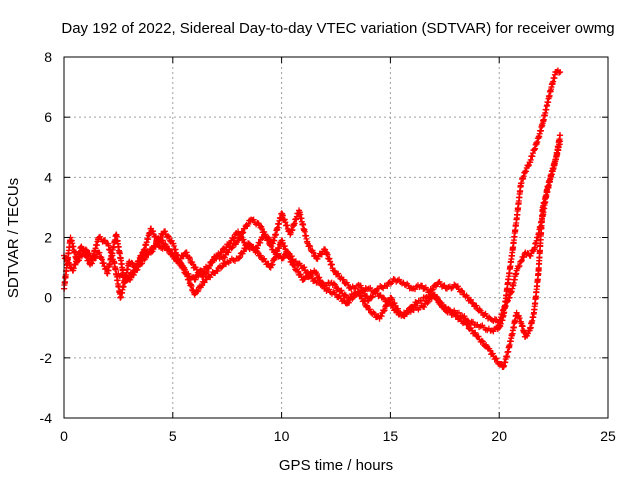 This screenshot has width=640, height=480. Describe the element at coordinates (173, 436) in the screenshot. I see `x-tick-label: 5` at that location.